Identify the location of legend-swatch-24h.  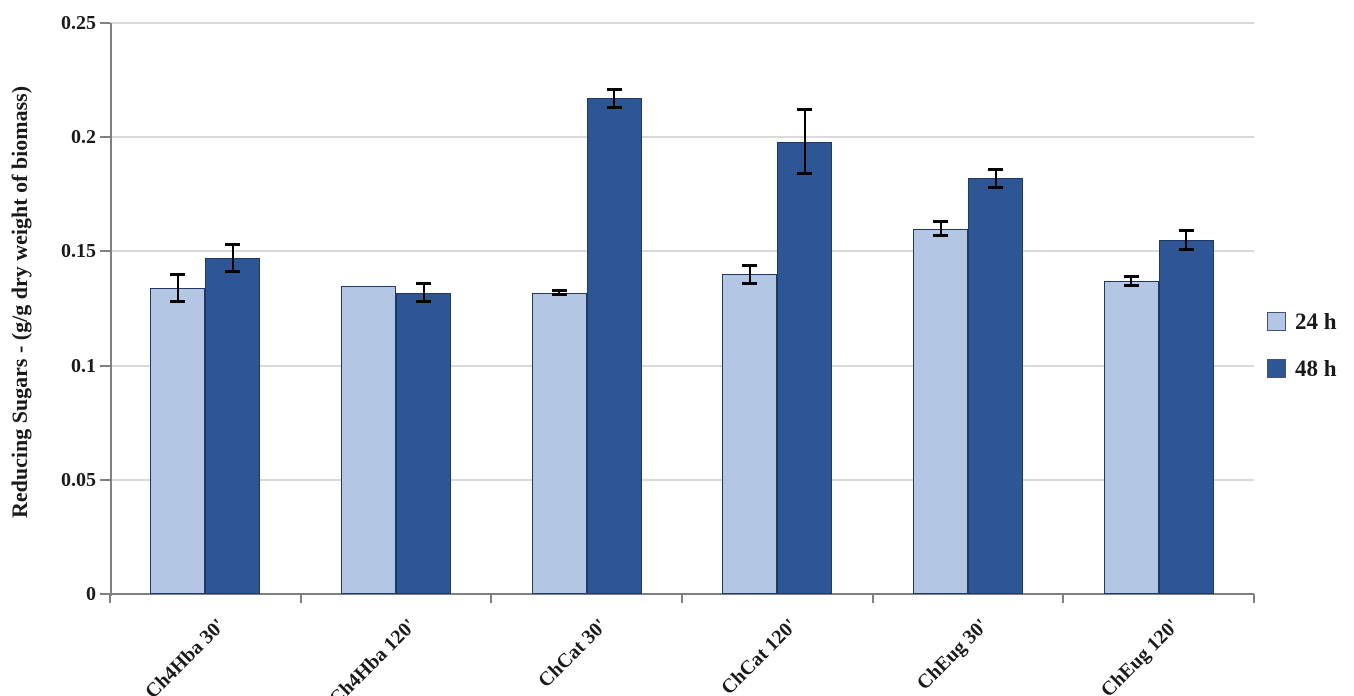
(1276, 321).